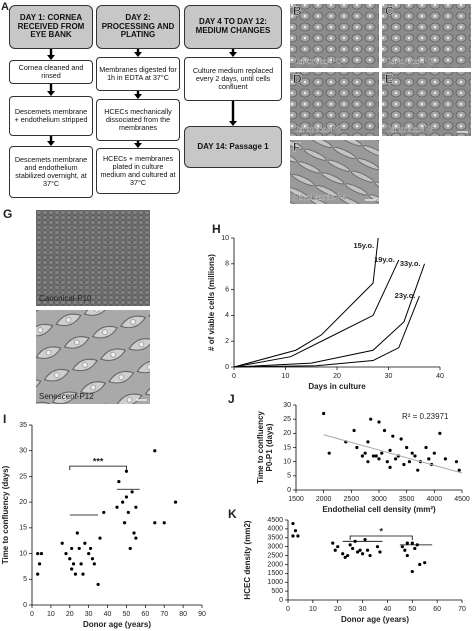  Describe the element at coordinates (233, 27) in the screenshot. I see `step-header: DAY 4 TO DAY 12: MEDIUM CHANGES` at that location.